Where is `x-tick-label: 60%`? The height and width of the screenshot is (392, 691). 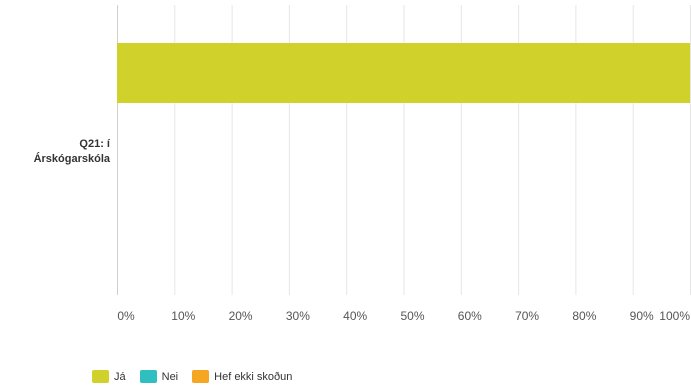 x-tick-label: 60% is located at coordinates (470, 316).